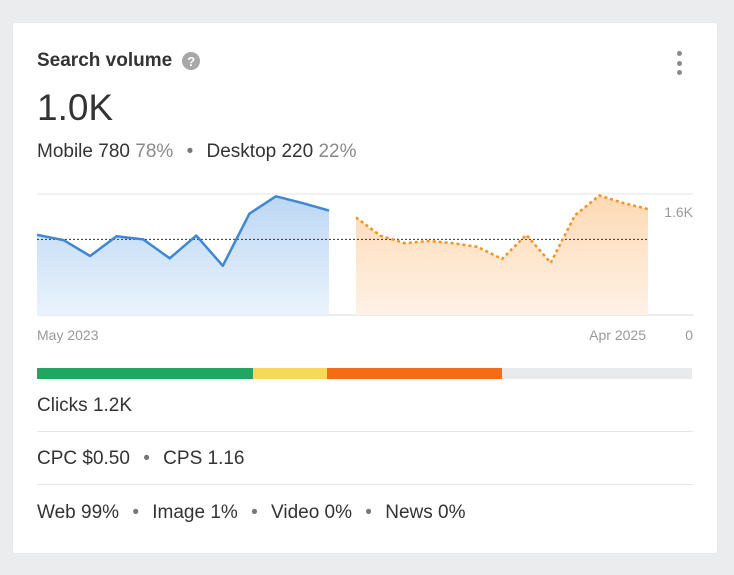 The width and height of the screenshot is (734, 575). Describe the element at coordinates (195, 512) in the screenshot. I see `image-value: Image 1%` at that location.